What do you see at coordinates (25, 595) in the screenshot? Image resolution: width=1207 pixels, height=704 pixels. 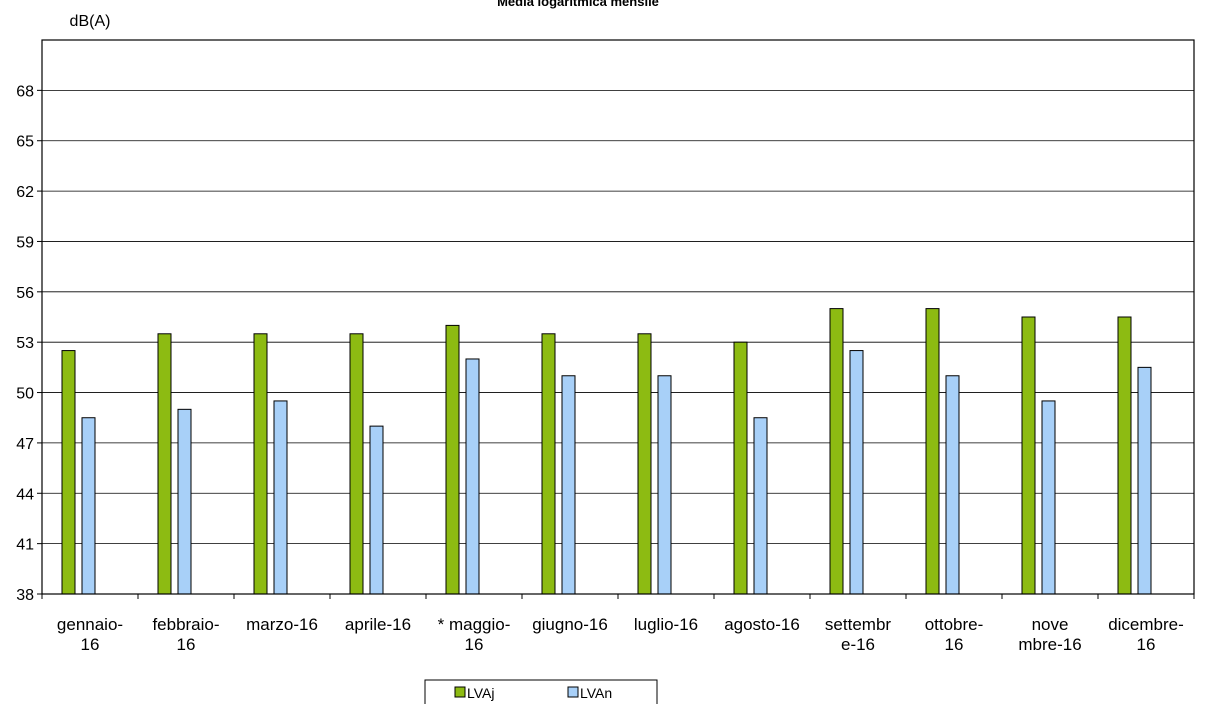 I see `y-tick-label: 38` at bounding box center [25, 595].